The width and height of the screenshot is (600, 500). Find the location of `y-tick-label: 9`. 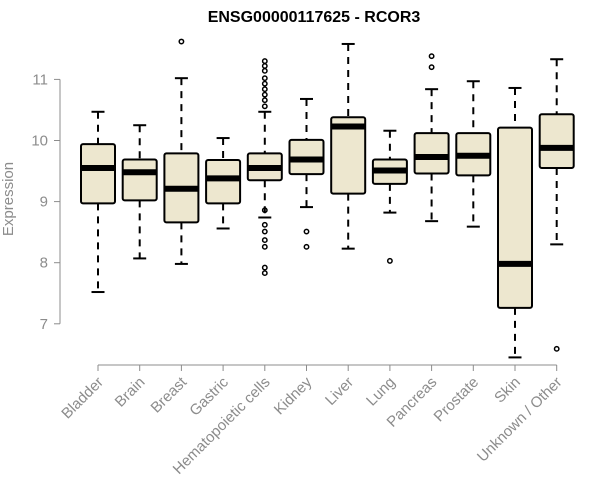

y-tick-label: 9 is located at coordinates (44, 202).